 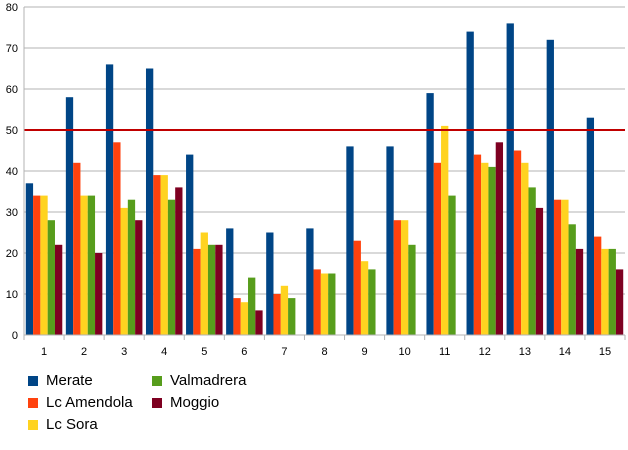 What do you see at coordinates (84, 352) in the screenshot?
I see `x-tick-label: 2` at bounding box center [84, 352].